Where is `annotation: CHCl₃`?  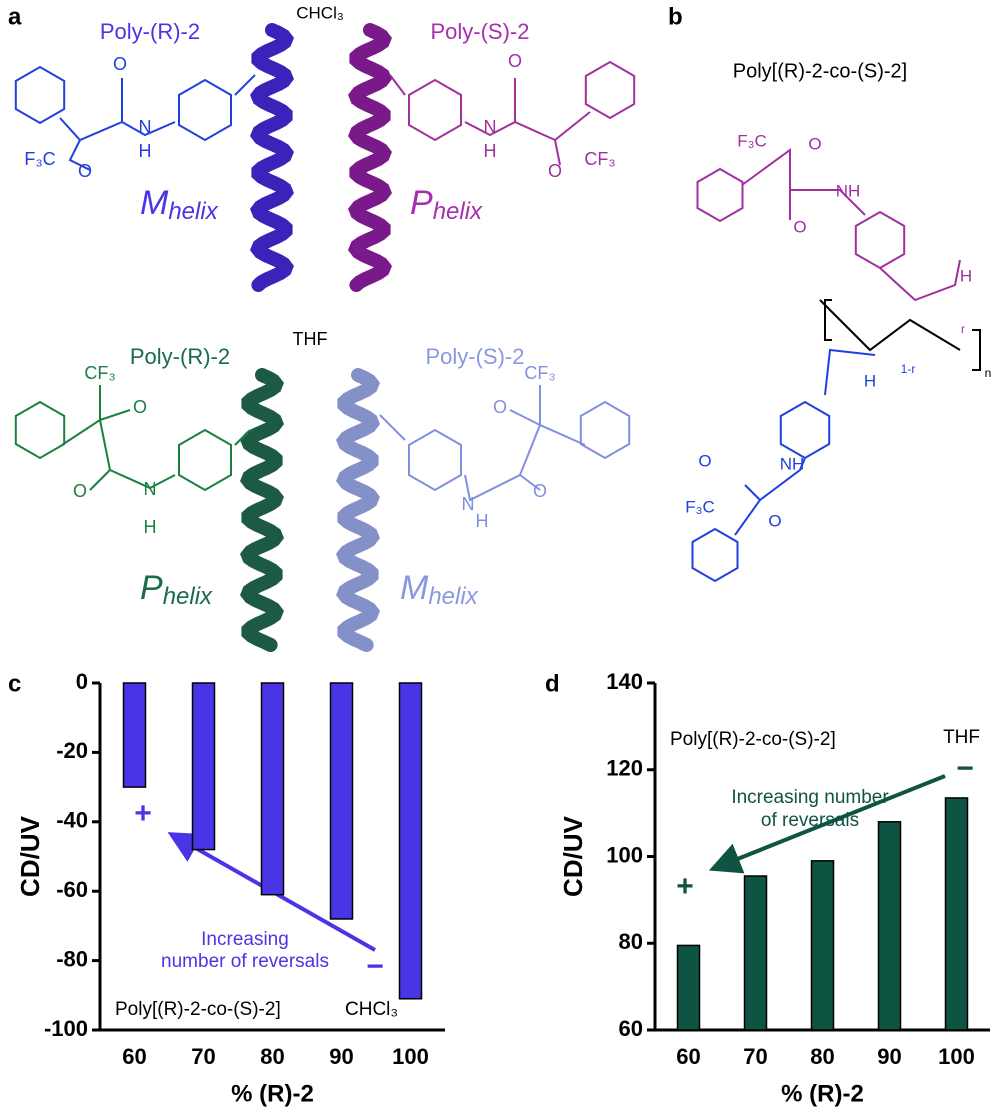 annotation: CHCl₃ is located at coordinates (371, 1009).